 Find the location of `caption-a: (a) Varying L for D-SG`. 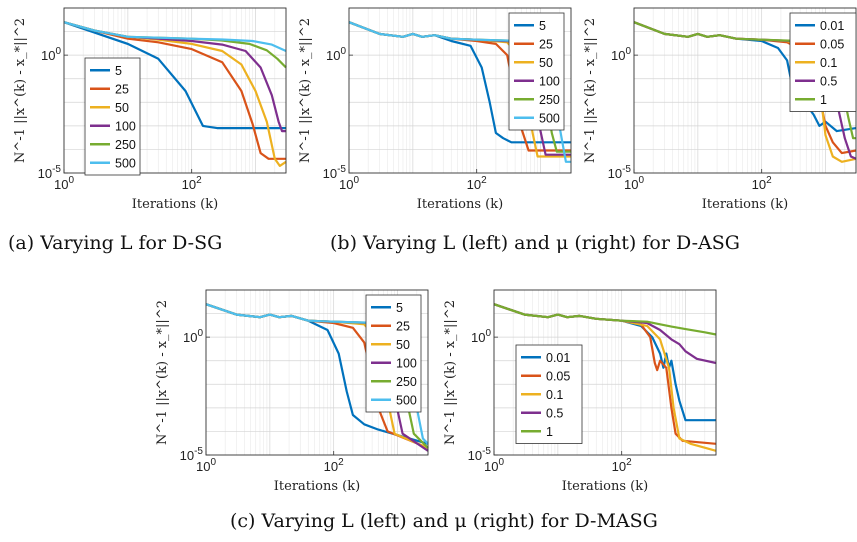

caption-a: (a) Varying L for D-SG is located at coordinates (115, 243).